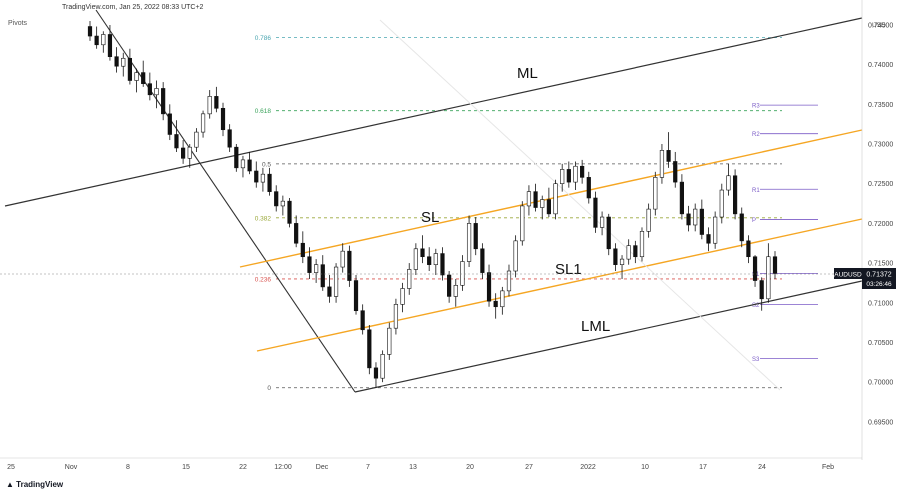 The image size is (900, 494). What do you see at coordinates (756, 360) in the screenshot?
I see `pivot-level-label: S3` at bounding box center [756, 360].